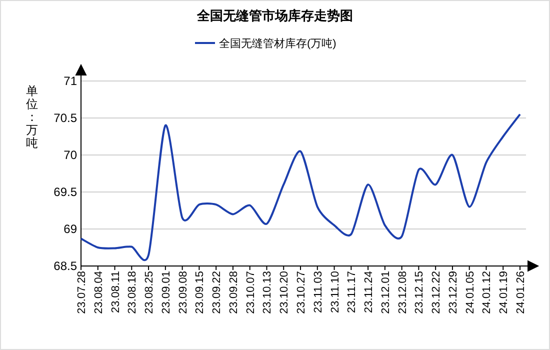 Image resolution: width=550 pixels, height=350 pixels. I want to click on x-tick-label: 23.08.04, so click(98, 292).